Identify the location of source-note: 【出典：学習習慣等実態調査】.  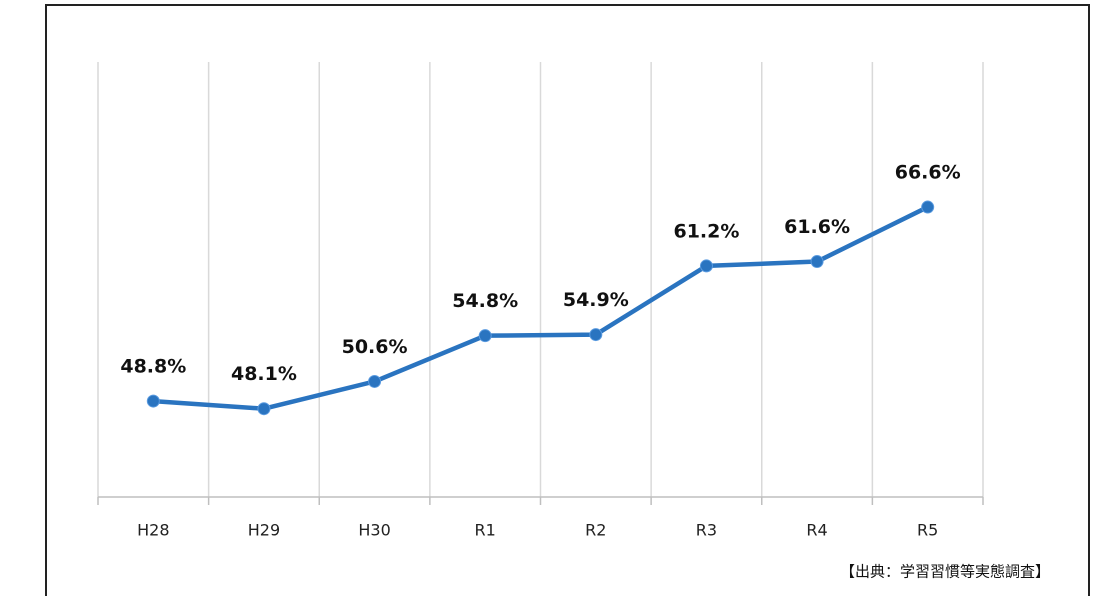
(945, 572).